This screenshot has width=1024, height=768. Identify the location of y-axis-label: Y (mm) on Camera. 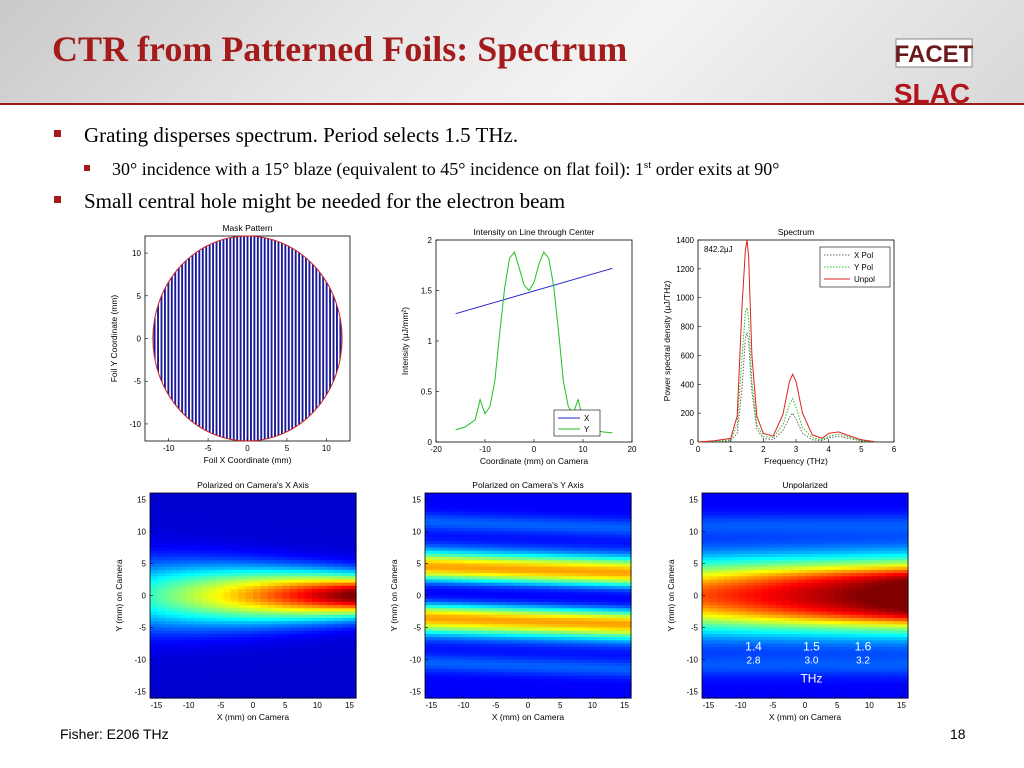
(119, 595).